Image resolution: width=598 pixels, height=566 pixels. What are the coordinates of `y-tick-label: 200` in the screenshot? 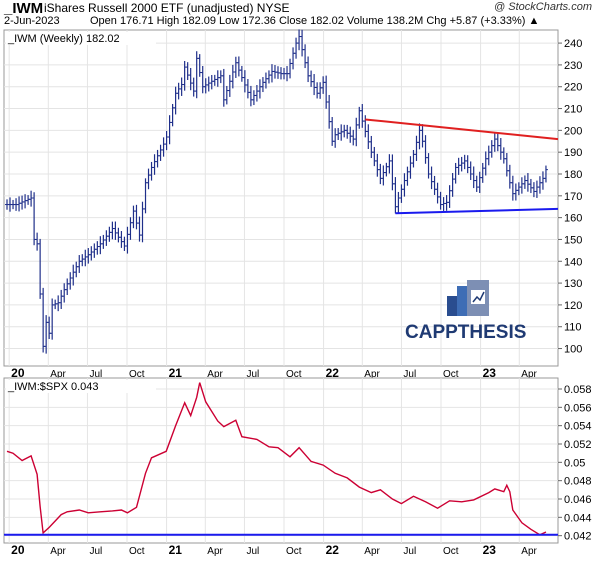 It's located at (573, 131).